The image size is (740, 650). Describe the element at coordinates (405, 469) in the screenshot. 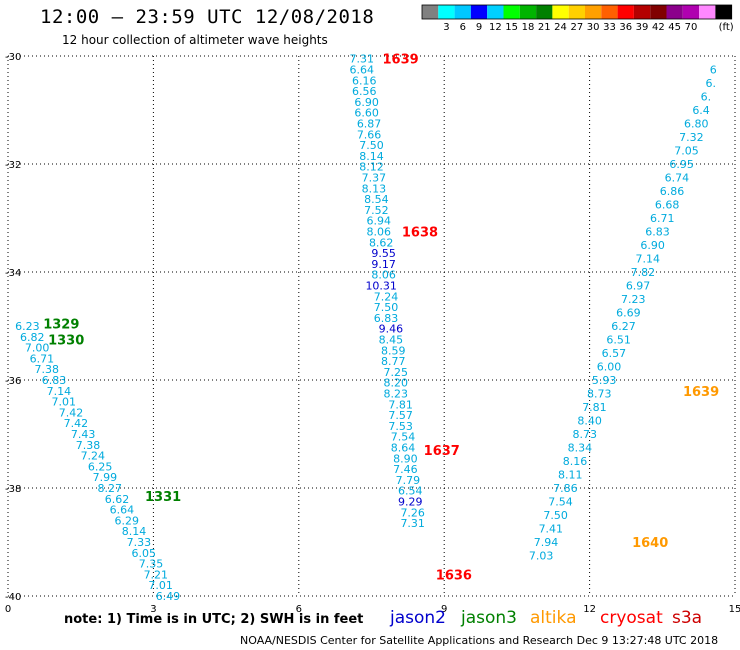

I see `wave-height-value: 7.46` at that location.